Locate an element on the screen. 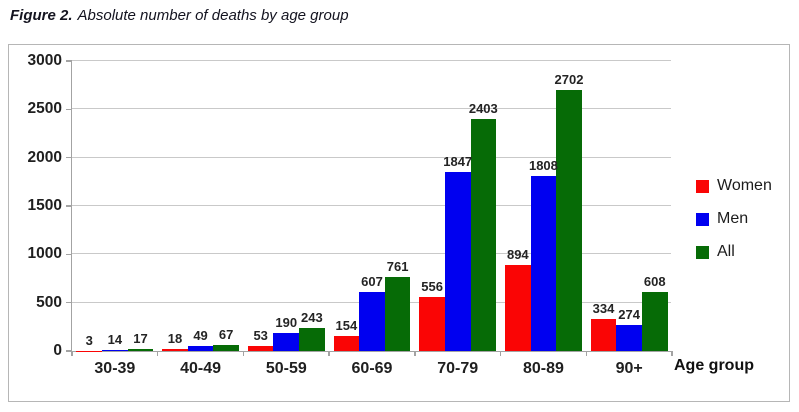 This screenshot has height=412, width=799. legend-item-men: Men is located at coordinates (734, 219).